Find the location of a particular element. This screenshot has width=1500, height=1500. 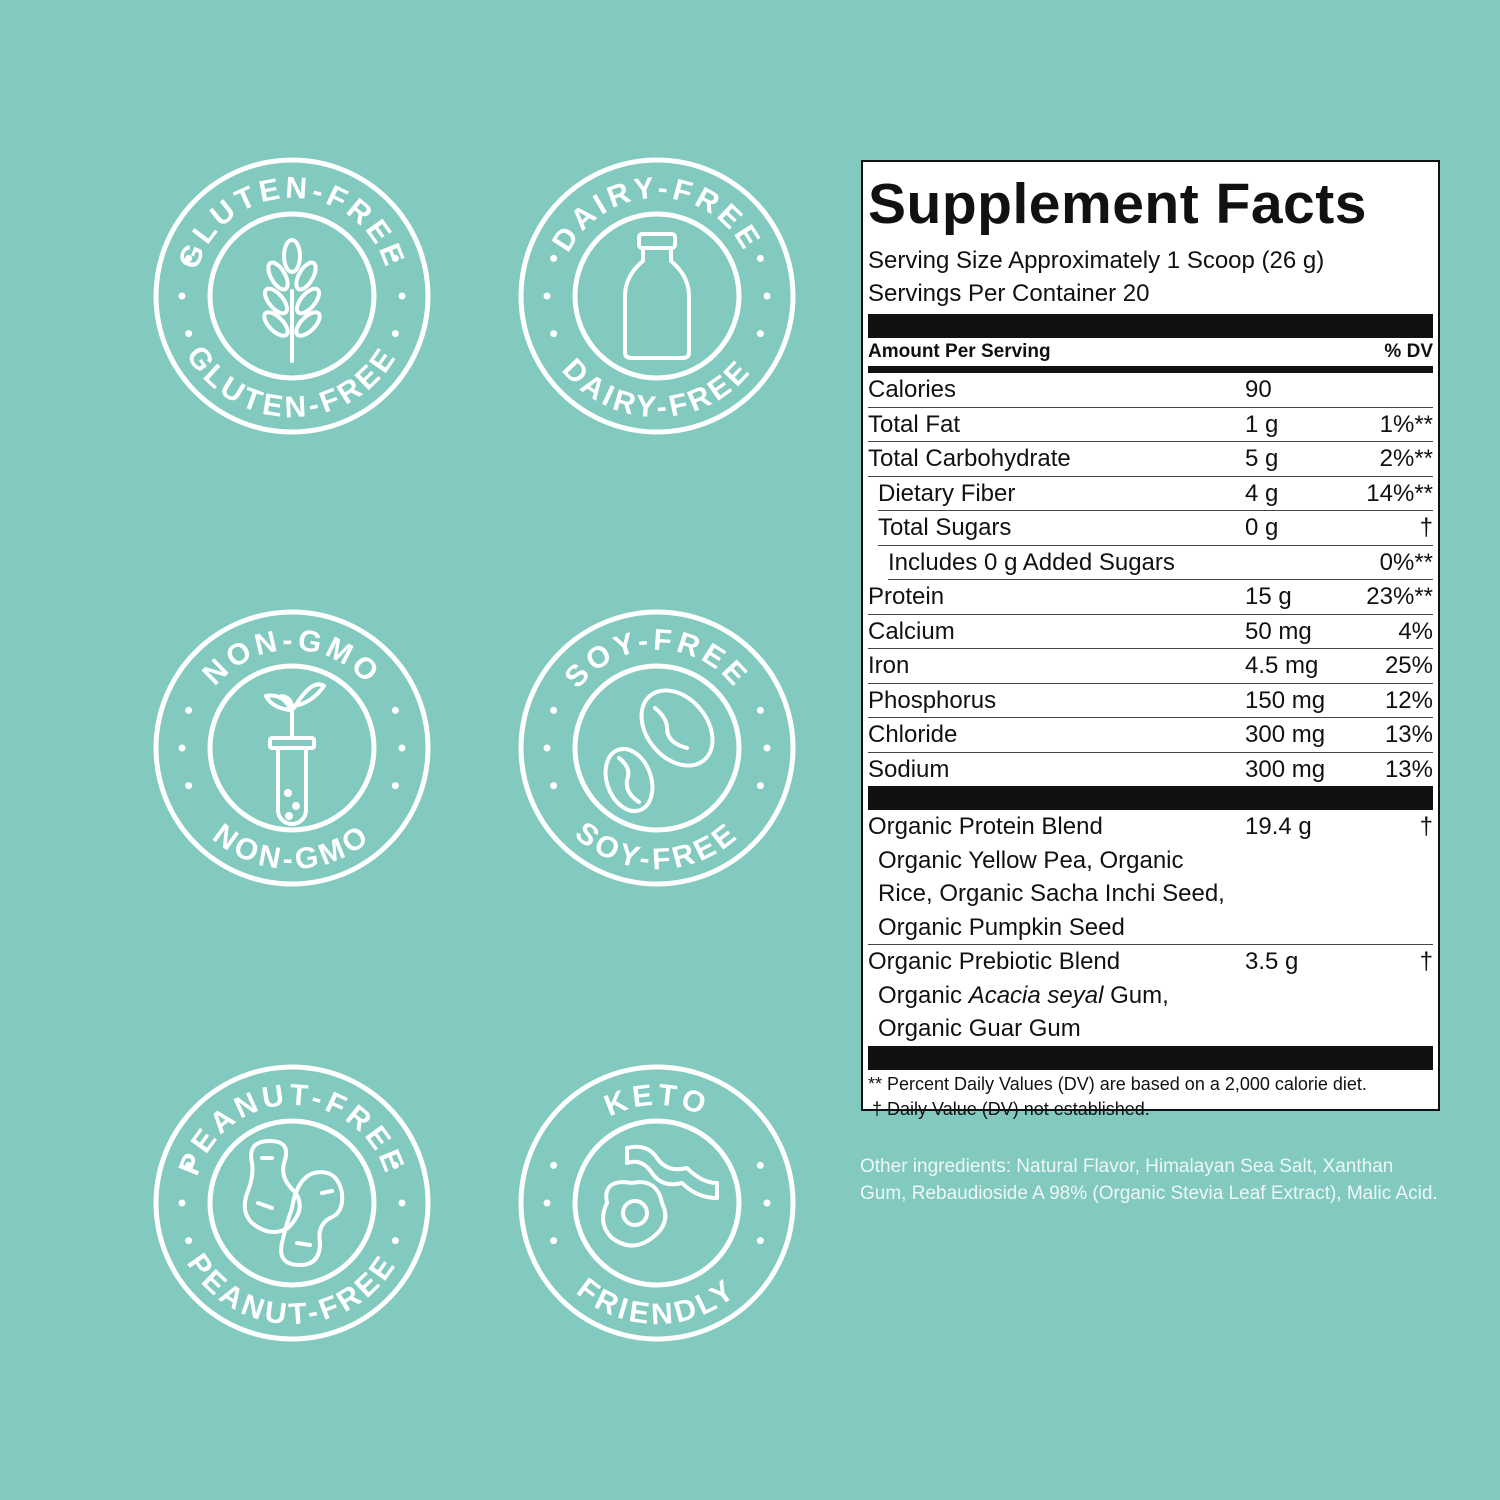

ingredient-line: Organic Guar Gum is located at coordinates (1150, 1029).